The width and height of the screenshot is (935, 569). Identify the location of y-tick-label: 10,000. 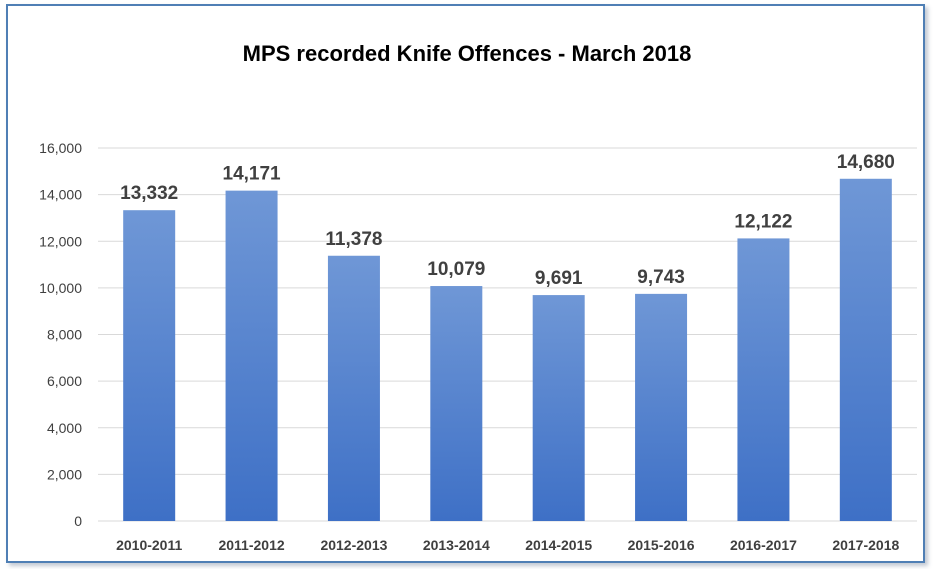
(60, 288).